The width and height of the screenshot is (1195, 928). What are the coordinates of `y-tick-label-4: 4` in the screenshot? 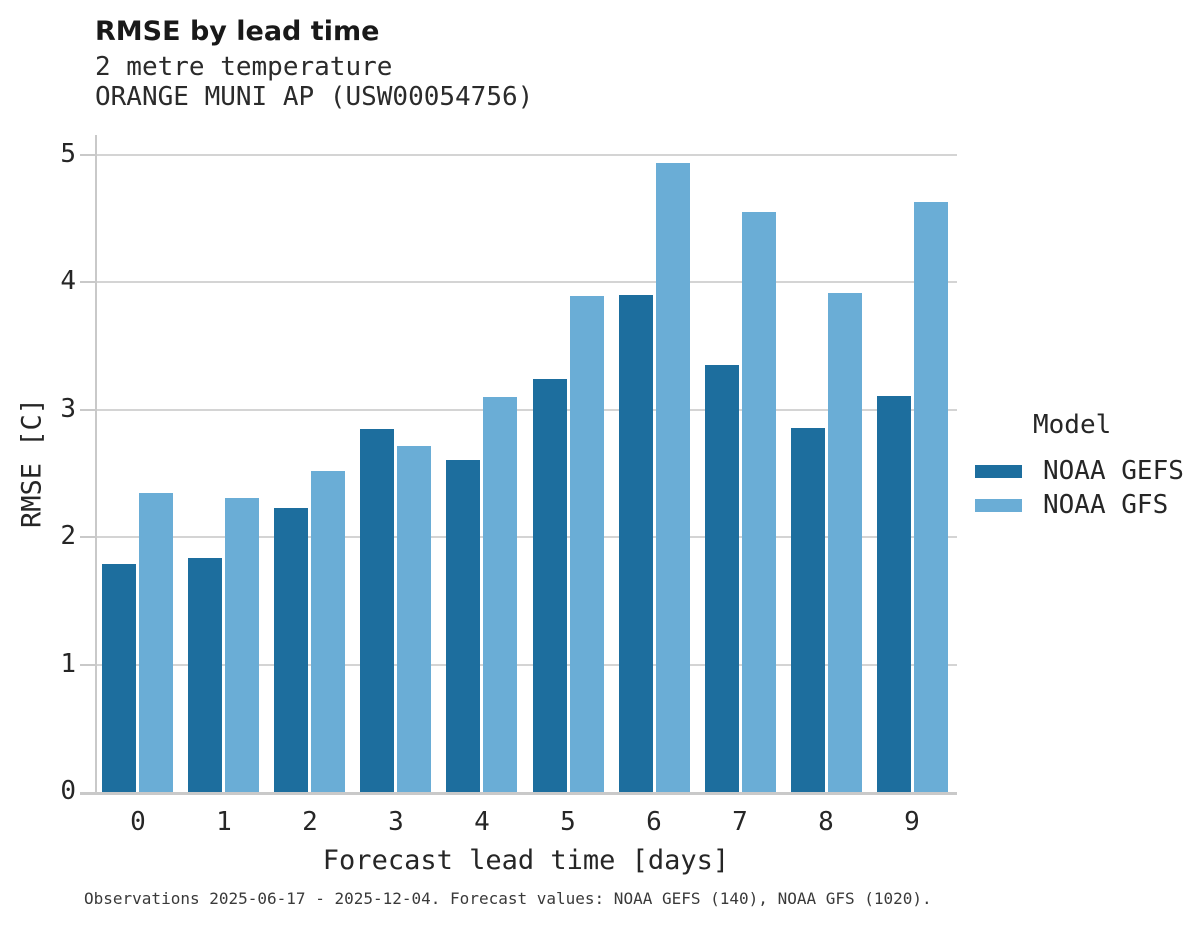 It's located at (68, 281).